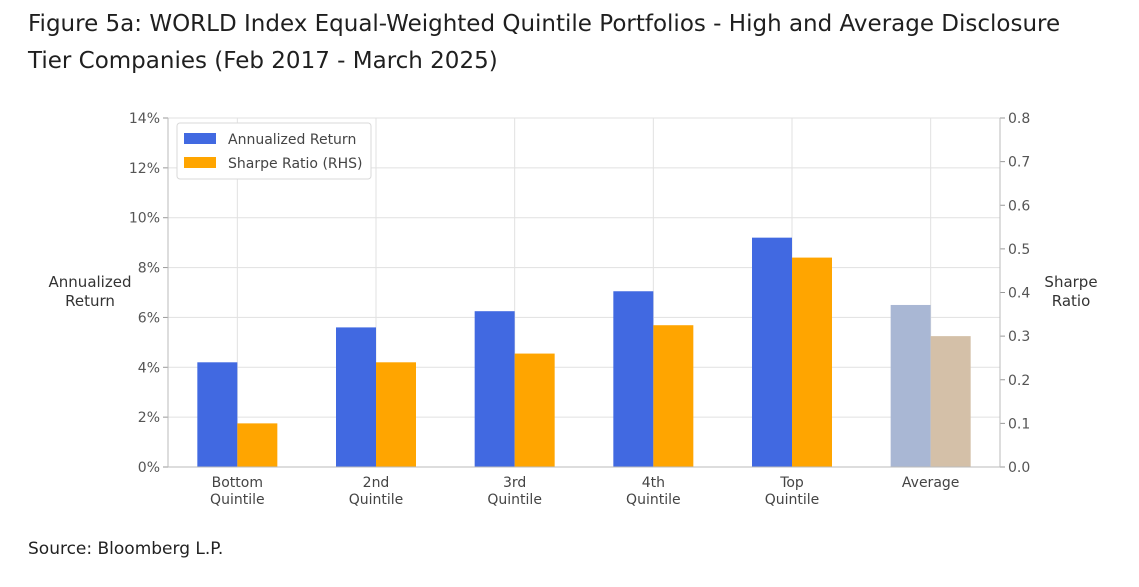  What do you see at coordinates (653, 483) in the screenshot?
I see `category-label: 4th` at bounding box center [653, 483].